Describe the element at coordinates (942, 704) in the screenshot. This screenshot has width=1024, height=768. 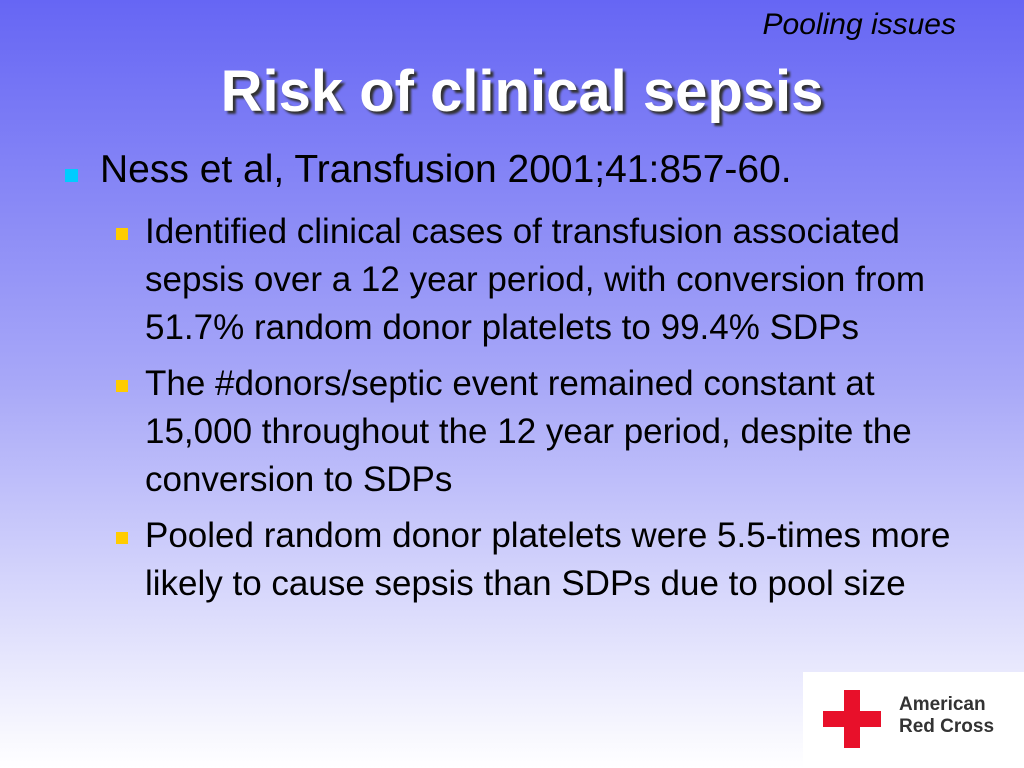
I see `logo-text: American` at that location.